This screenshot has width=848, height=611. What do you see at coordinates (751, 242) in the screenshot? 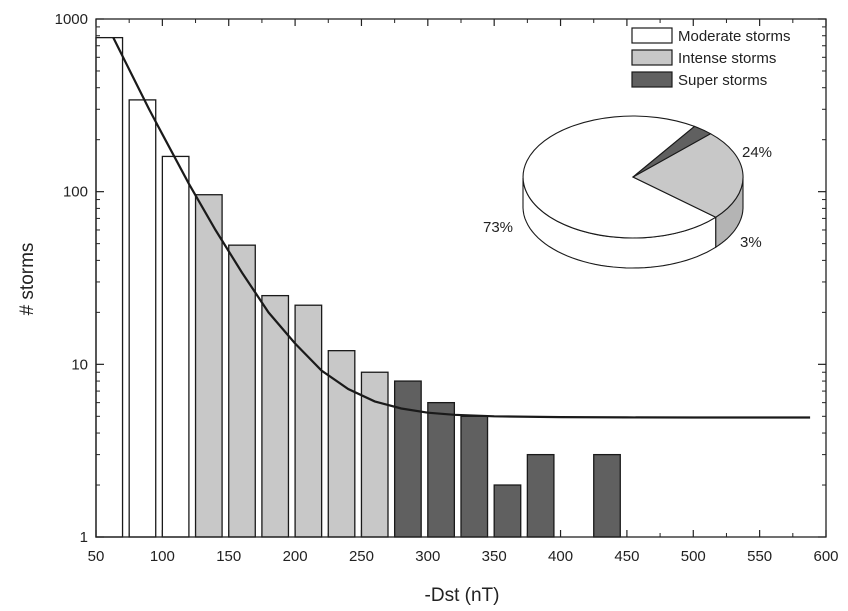
I see `pie-label: 3%` at bounding box center [751, 242].